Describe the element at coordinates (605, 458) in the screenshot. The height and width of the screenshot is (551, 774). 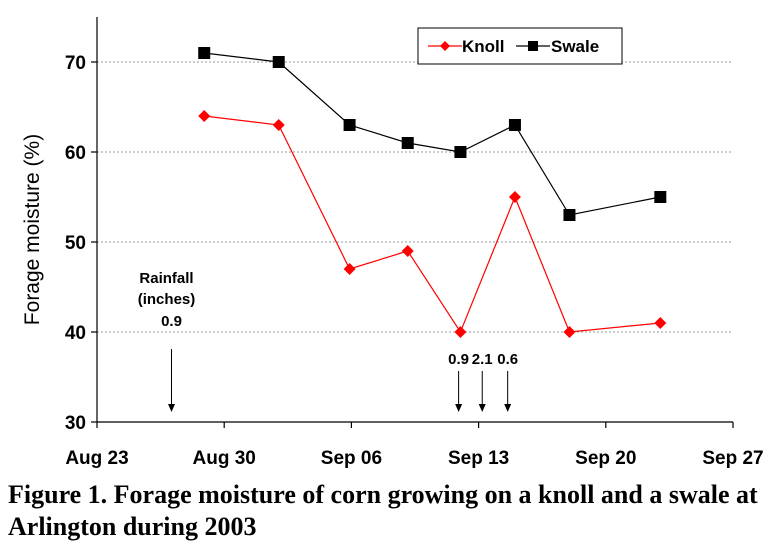
I see `x-tick-label: Sep 20` at that location.